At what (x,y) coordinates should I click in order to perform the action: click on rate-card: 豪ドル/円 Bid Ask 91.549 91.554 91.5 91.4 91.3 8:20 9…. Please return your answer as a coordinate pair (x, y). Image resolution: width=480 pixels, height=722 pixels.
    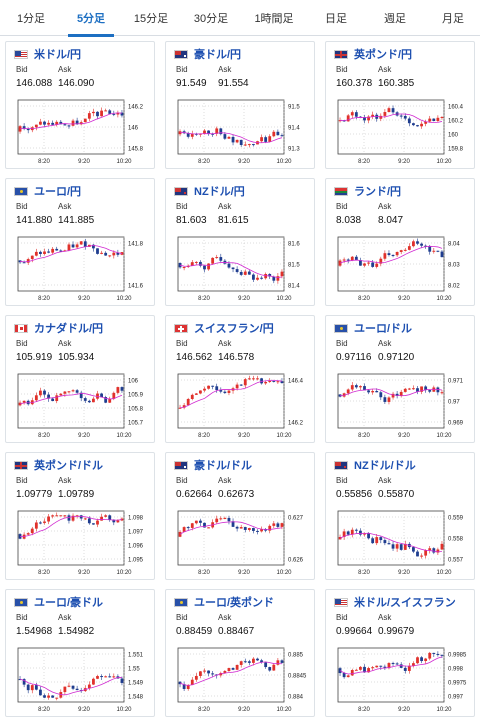
    Looking at the image, I should click on (240, 105).